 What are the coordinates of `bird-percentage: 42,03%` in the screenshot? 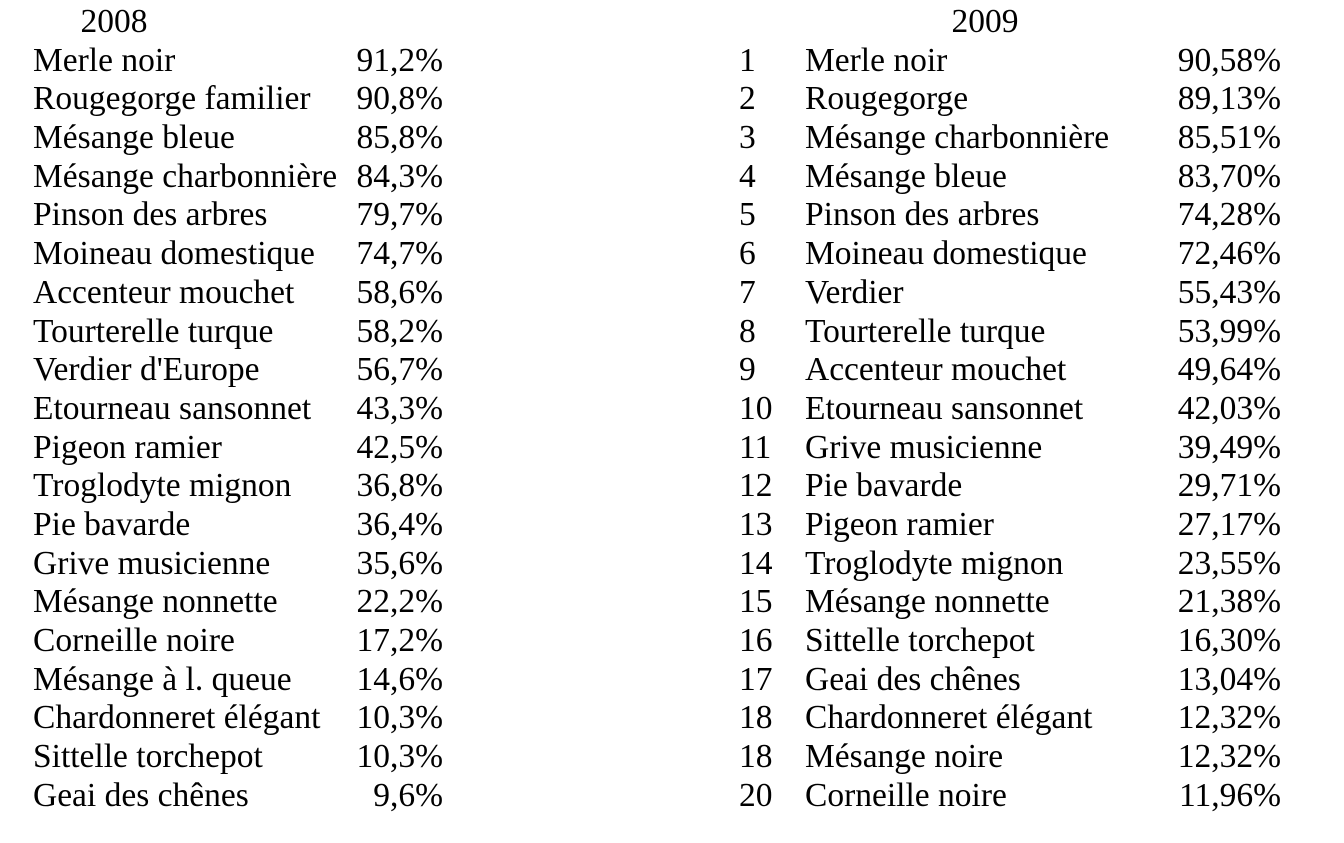 It's located at (1229, 408).